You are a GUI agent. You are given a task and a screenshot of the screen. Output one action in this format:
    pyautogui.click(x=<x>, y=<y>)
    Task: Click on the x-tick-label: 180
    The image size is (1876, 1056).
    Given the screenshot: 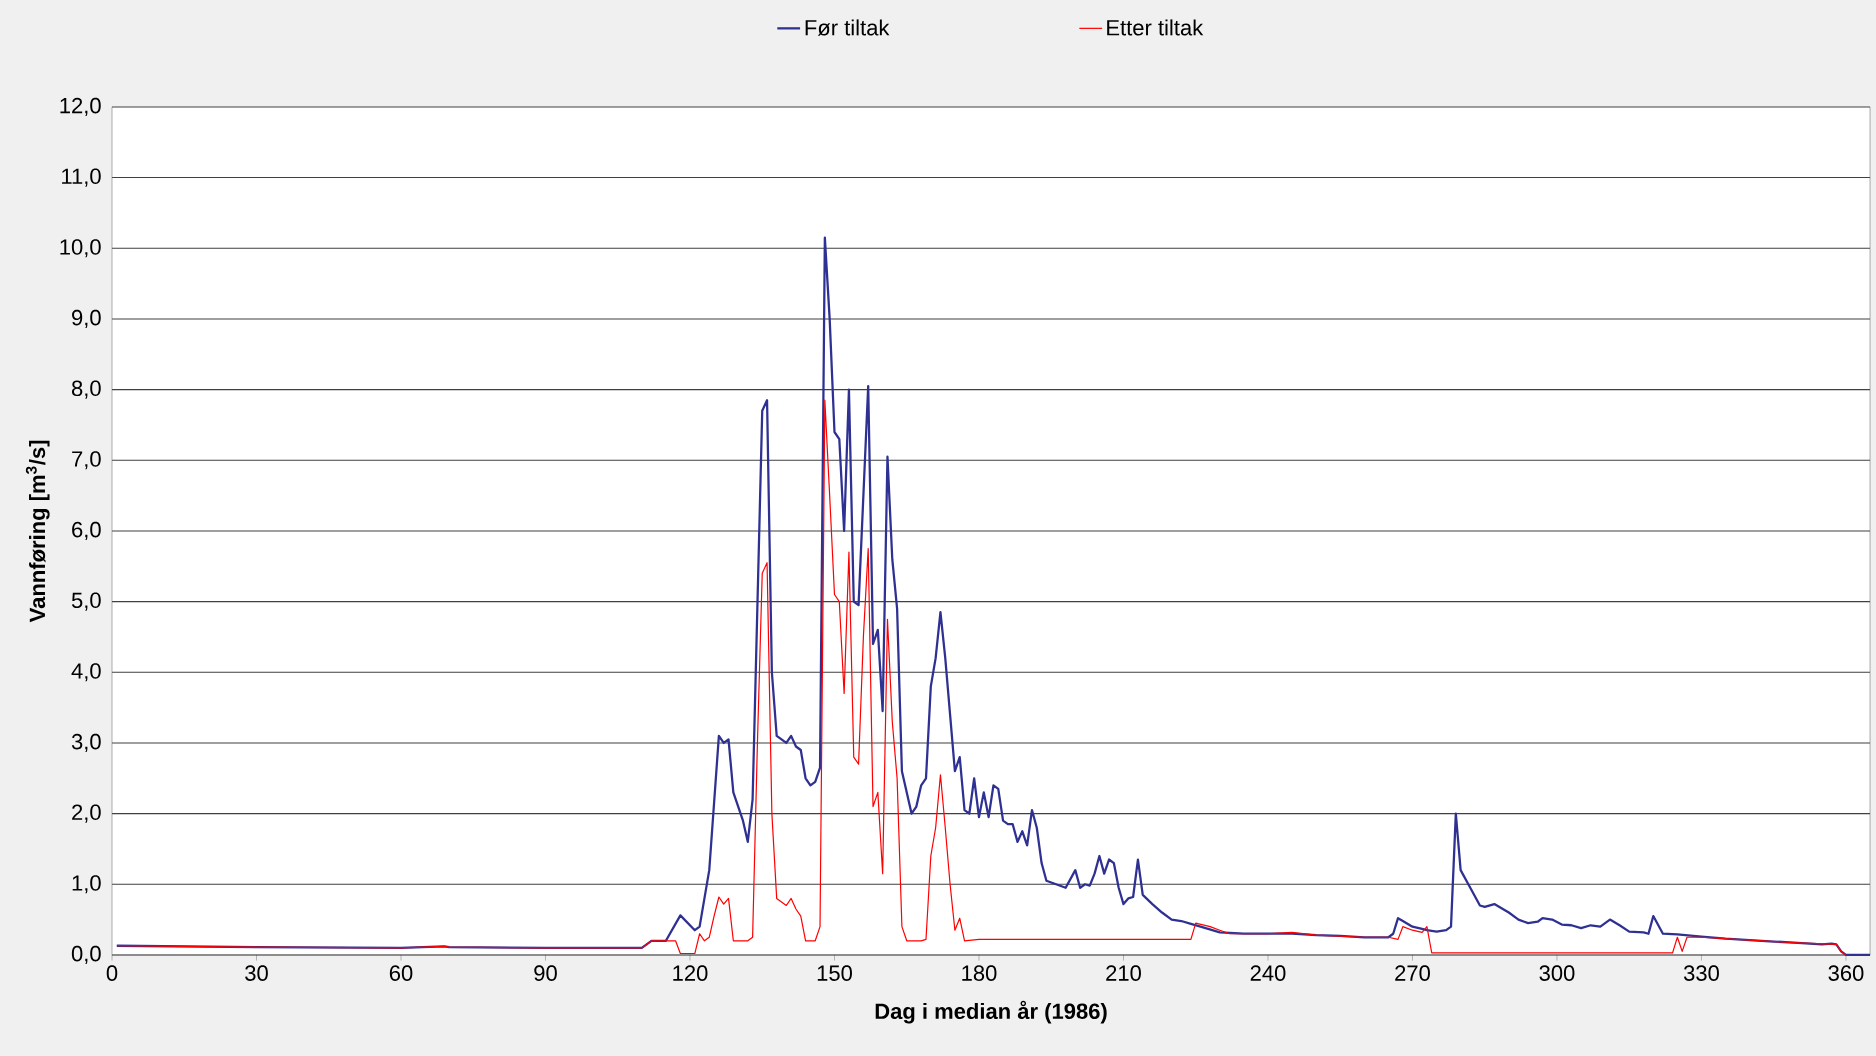 What is the action you would take?
    pyautogui.click(x=979, y=973)
    